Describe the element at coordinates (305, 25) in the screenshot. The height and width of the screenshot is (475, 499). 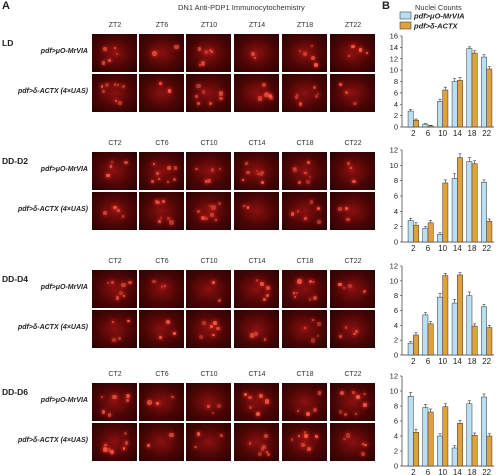
I see `timepoint-header: ZT18` at that location.